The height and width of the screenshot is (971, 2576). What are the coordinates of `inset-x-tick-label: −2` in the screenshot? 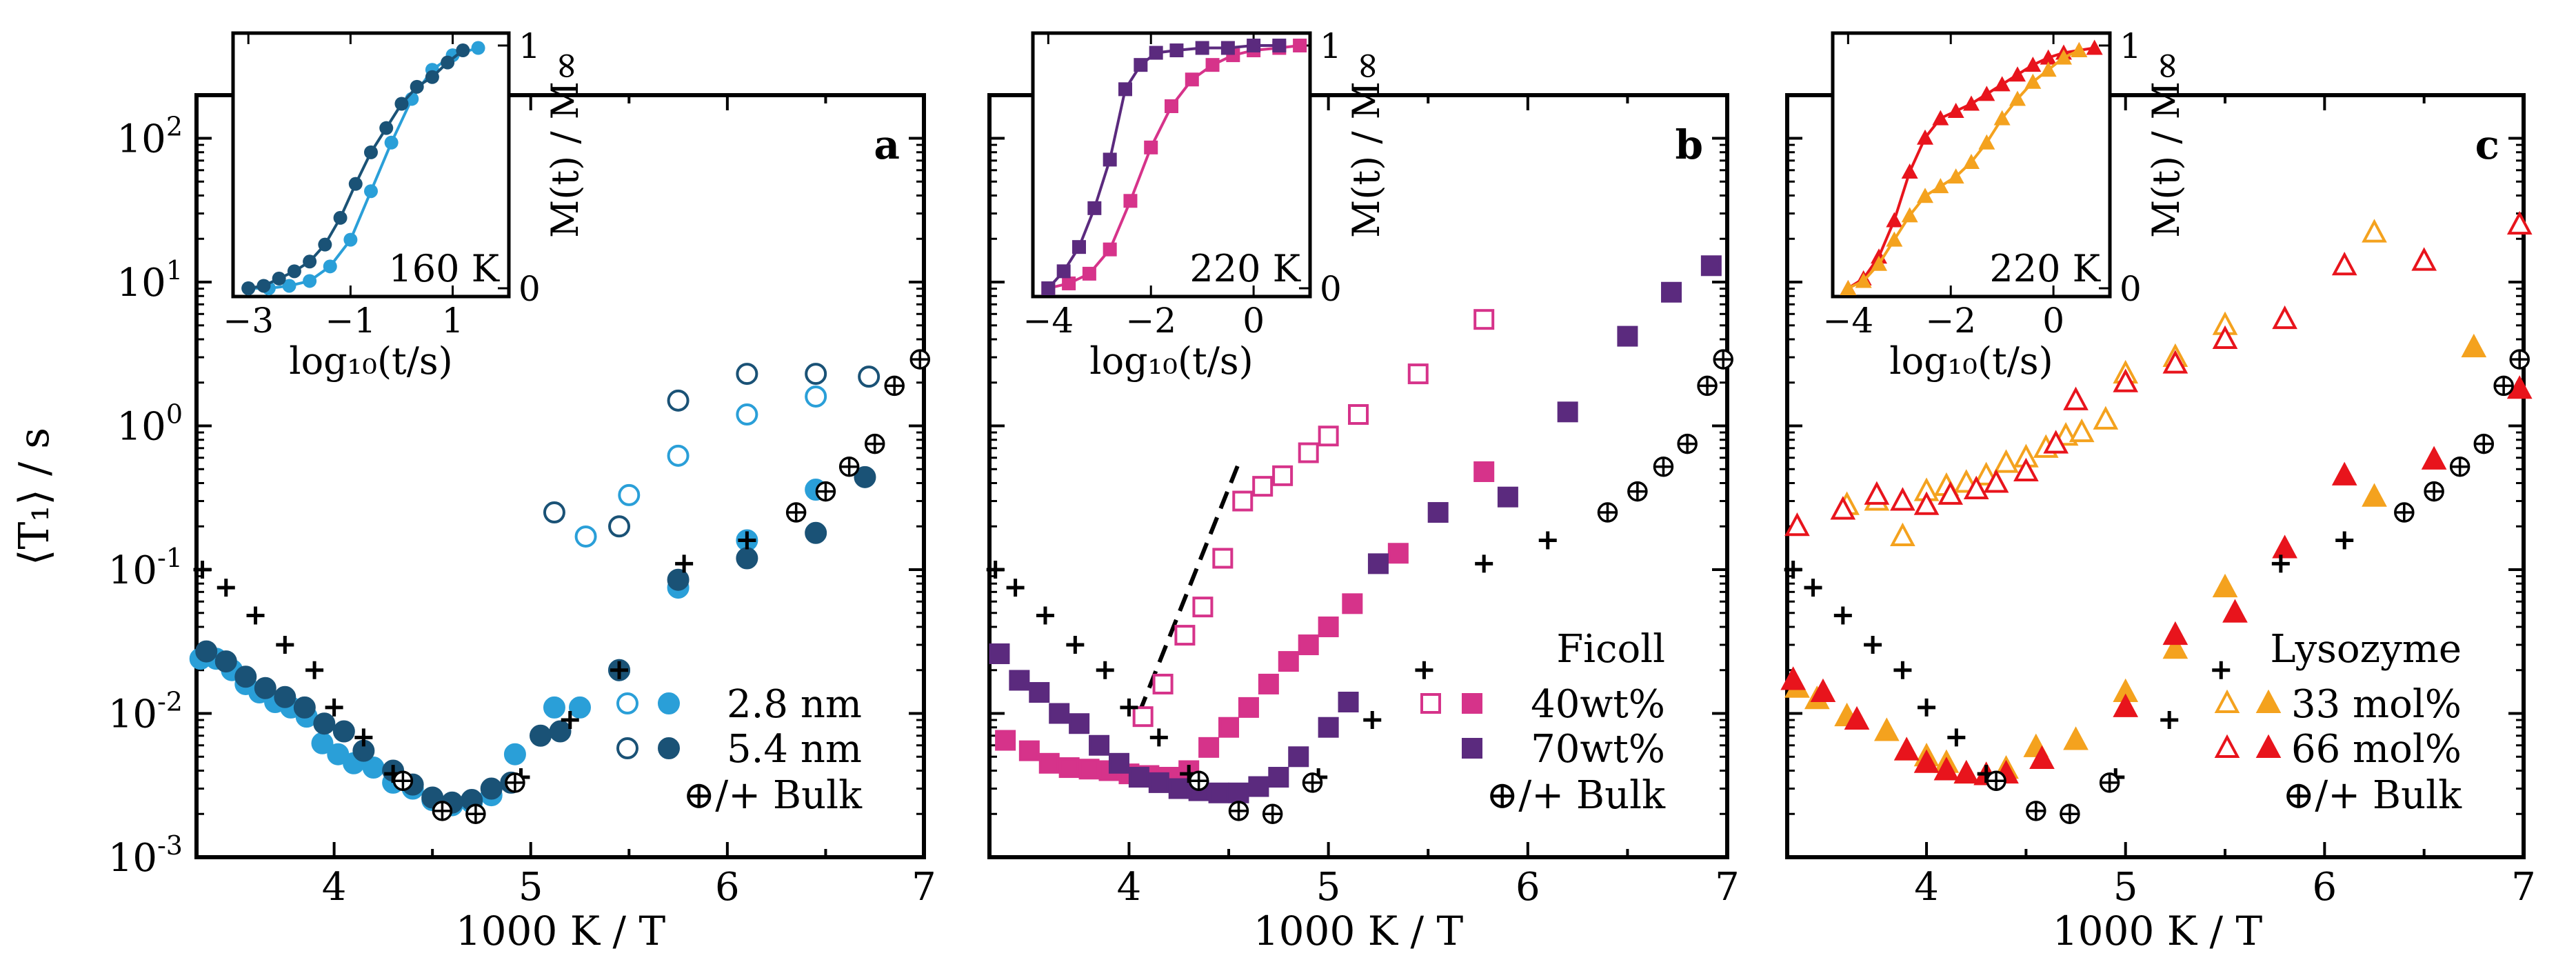 It's located at (1150, 321).